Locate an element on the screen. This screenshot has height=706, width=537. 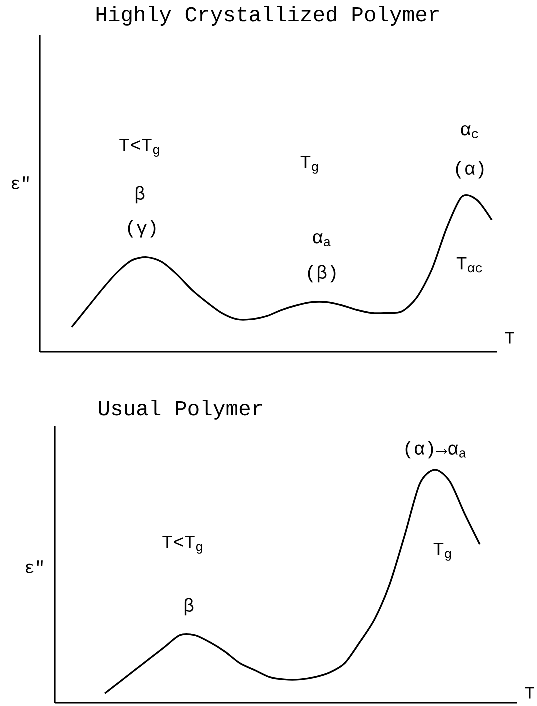
annotation: T<T$_{g}$ is located at coordinates (182, 545).